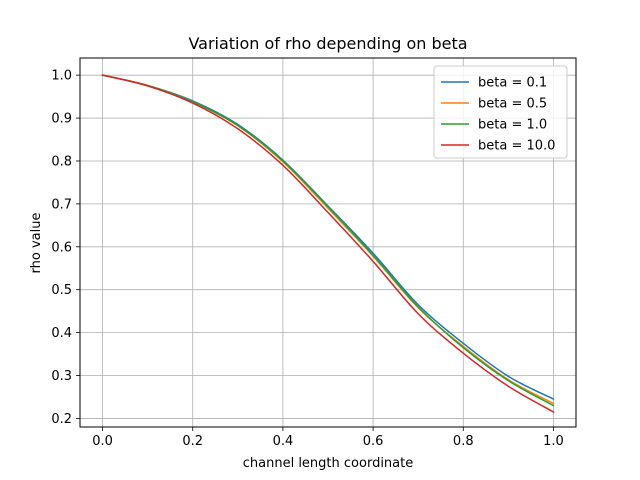  What do you see at coordinates (61, 247) in the screenshot?
I see `y-tick-label: 0.6` at bounding box center [61, 247].